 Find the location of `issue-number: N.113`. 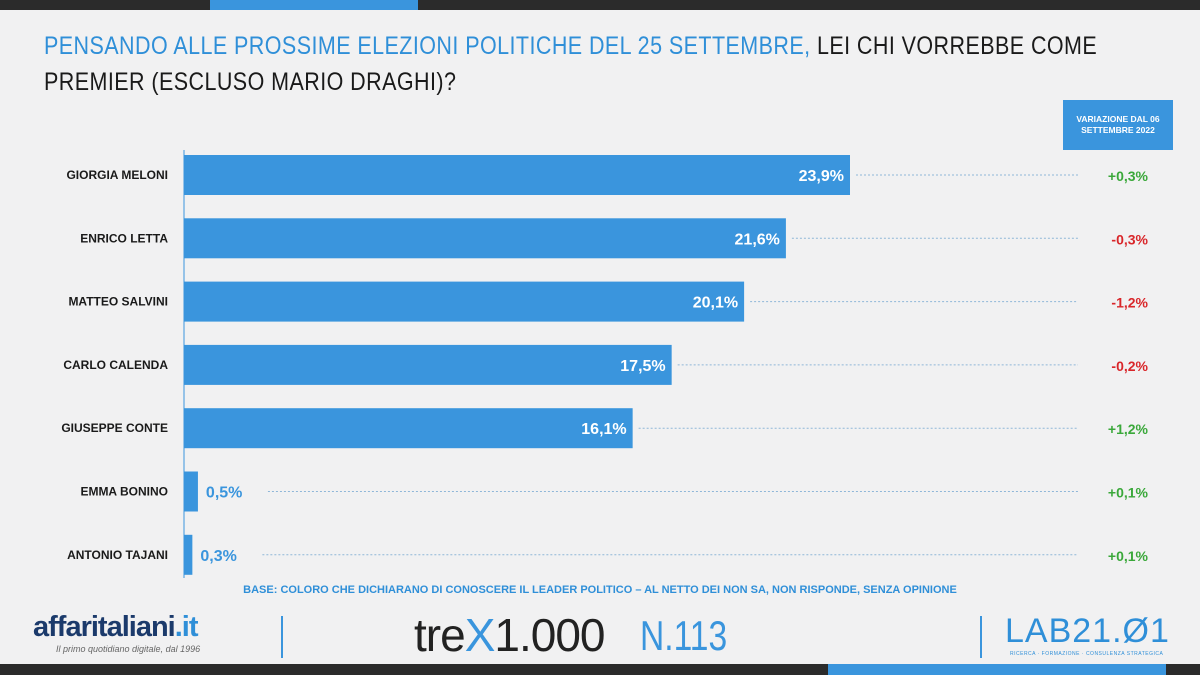

issue-number: N.113 is located at coordinates (684, 635).